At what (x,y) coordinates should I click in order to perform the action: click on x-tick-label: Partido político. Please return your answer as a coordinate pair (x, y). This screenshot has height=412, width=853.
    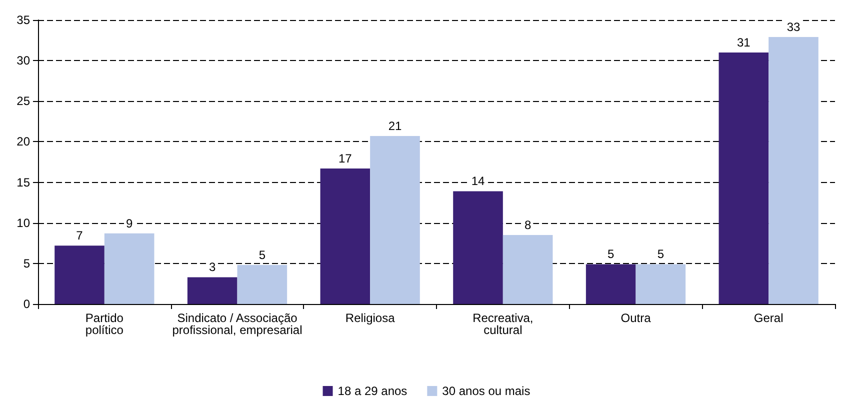
    Looking at the image, I should click on (104, 324).